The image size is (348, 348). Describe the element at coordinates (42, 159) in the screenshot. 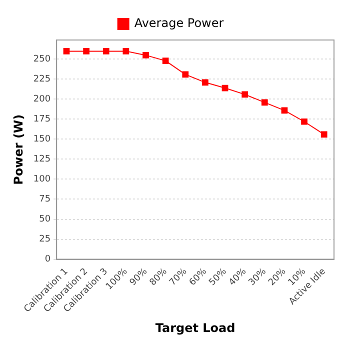

I see `y-tick-label: 125` at that location.